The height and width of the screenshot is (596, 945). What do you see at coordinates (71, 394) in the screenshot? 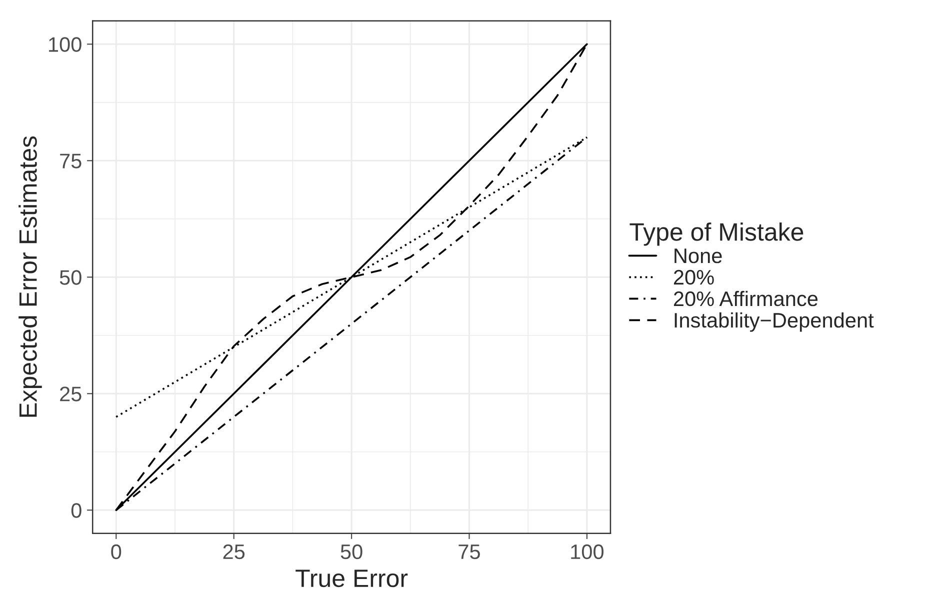
I see `y-tick-label: 25` at bounding box center [71, 394].